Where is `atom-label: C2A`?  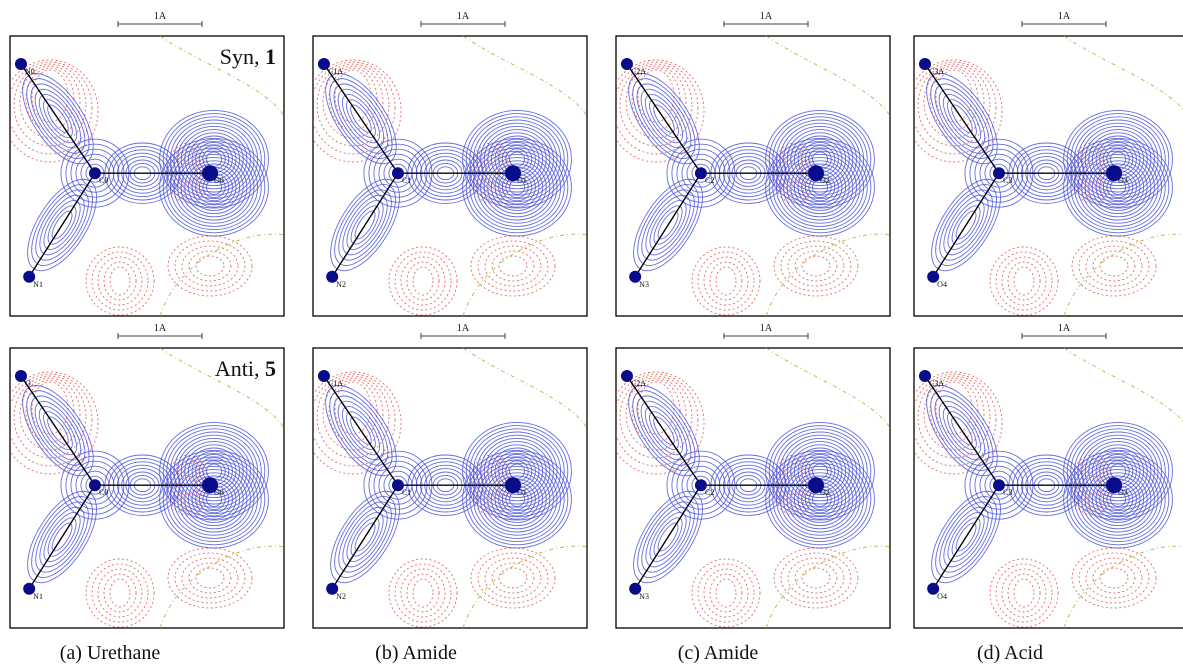
atom-label: C2A is located at coordinates (638, 383).